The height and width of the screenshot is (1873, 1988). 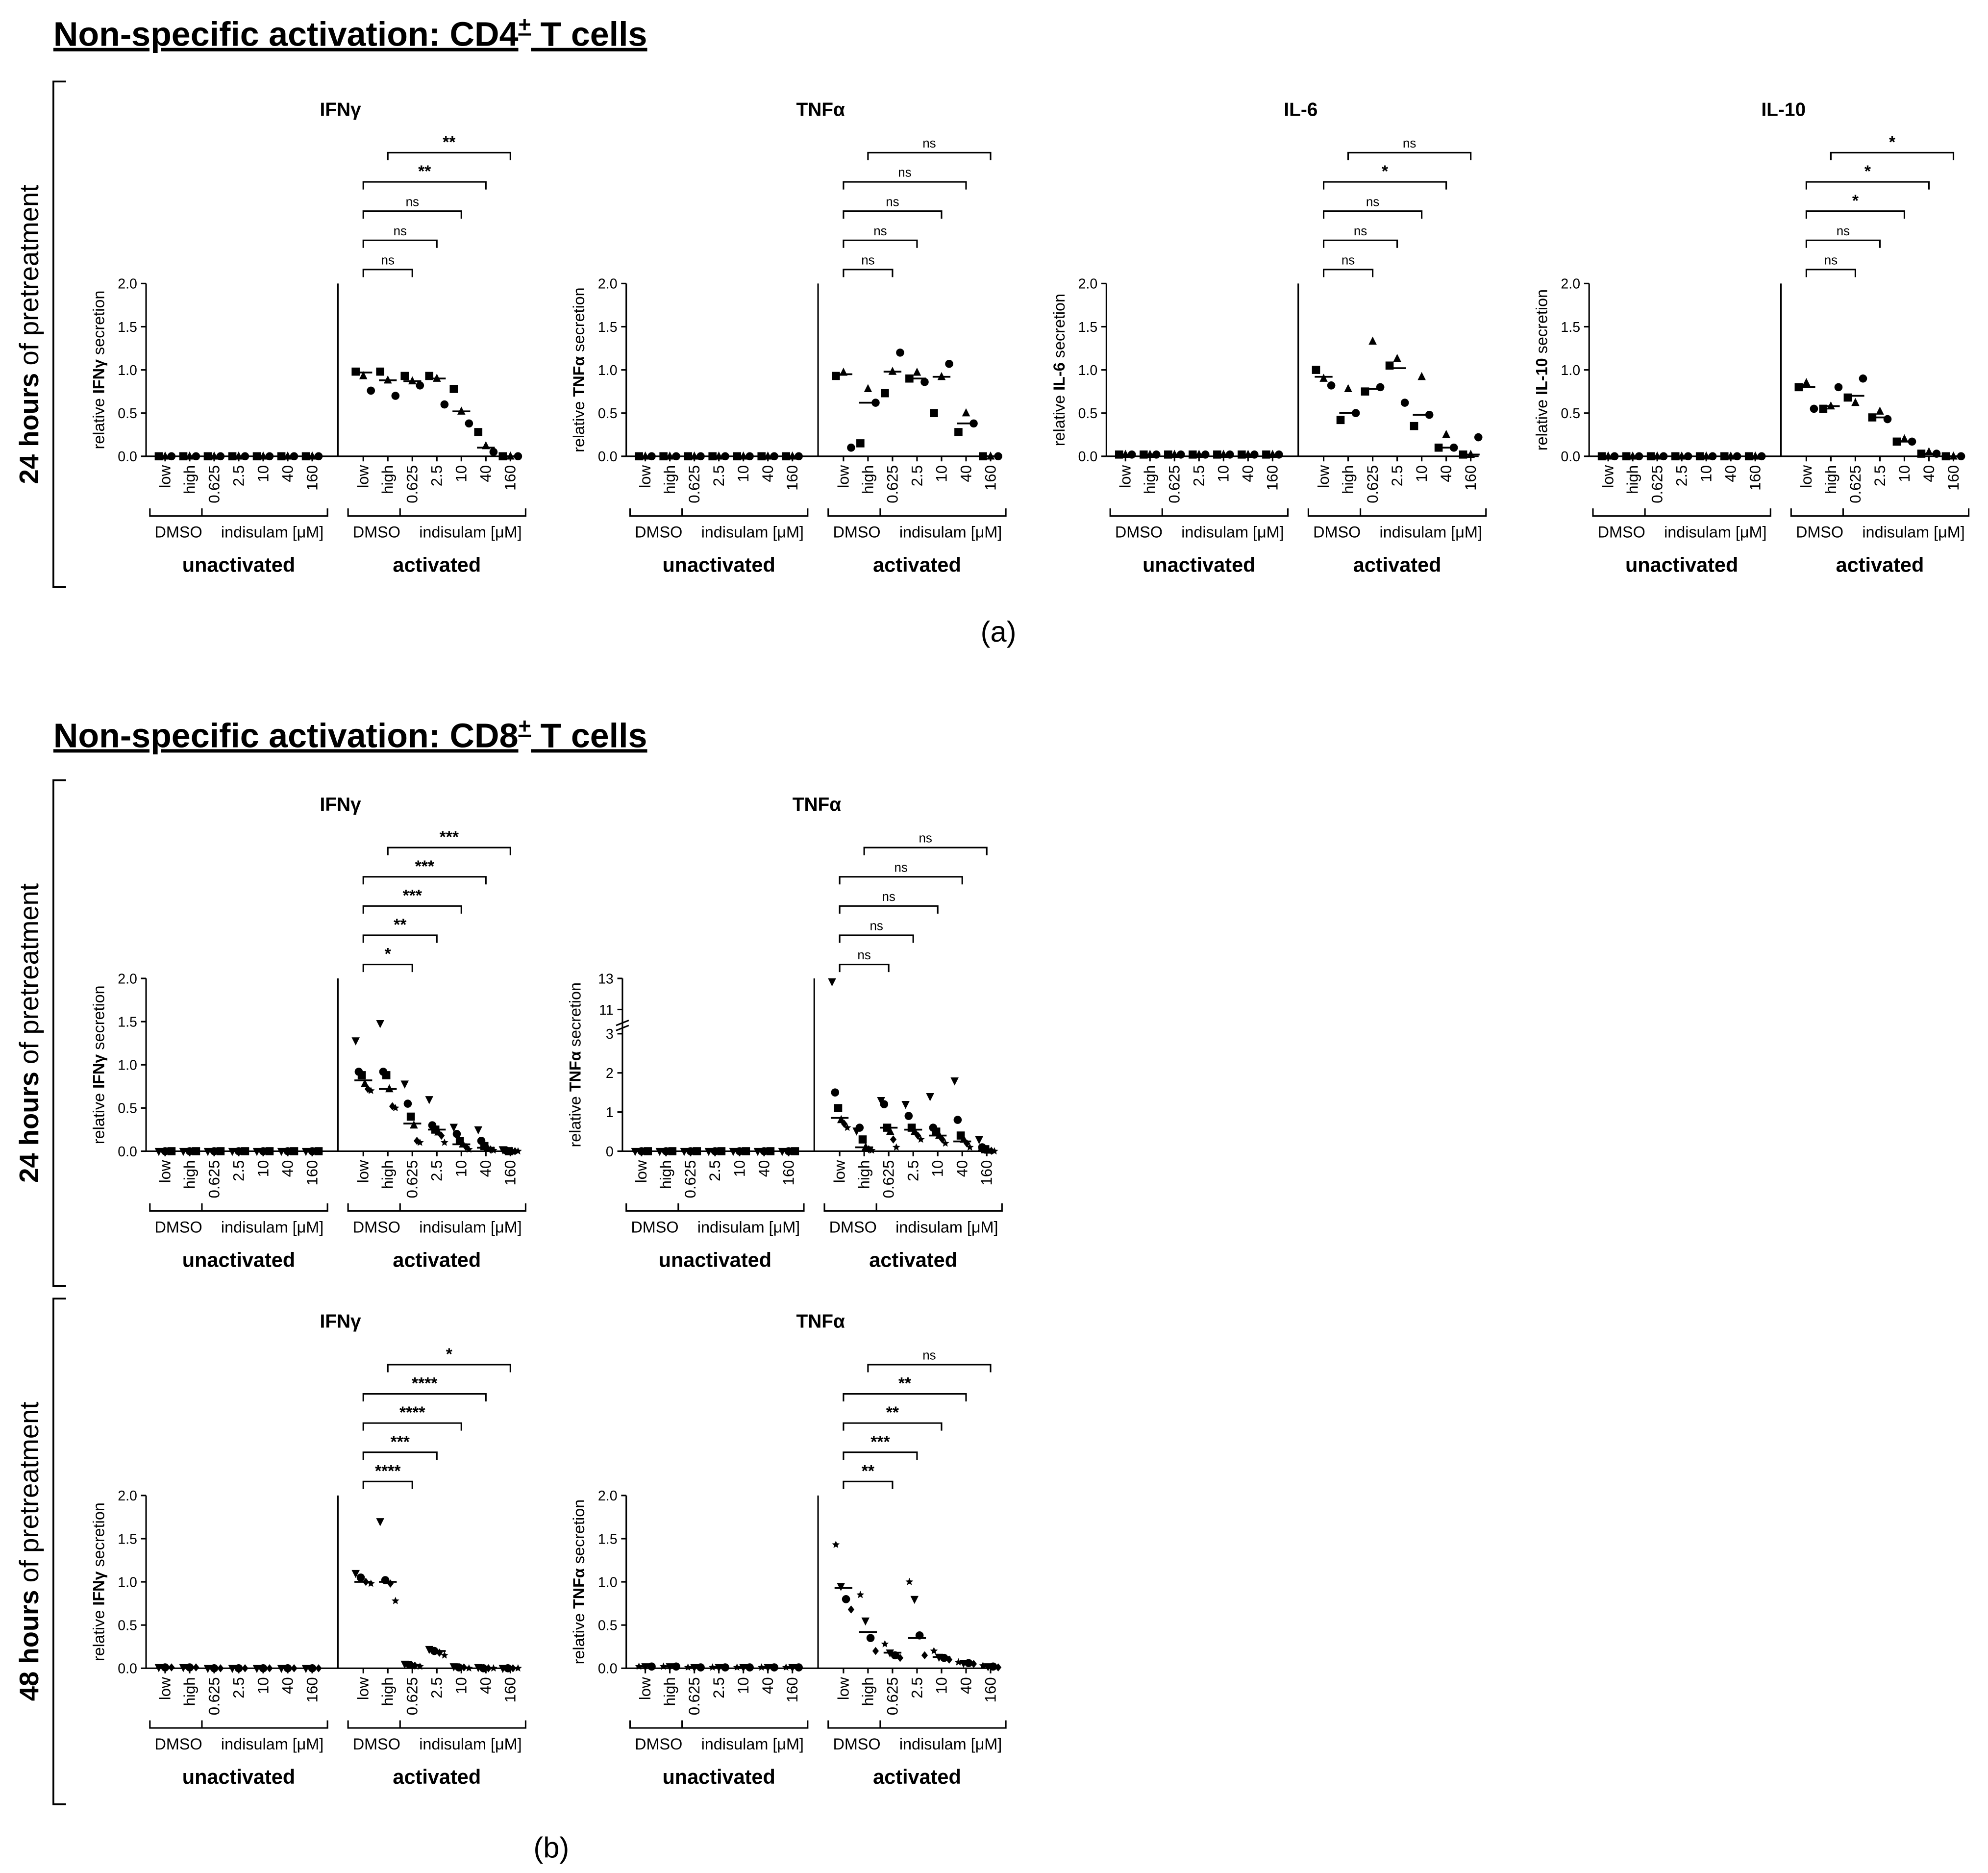 What do you see at coordinates (690, 1179) in the screenshot?
I see `x-tick-label: 0.625` at bounding box center [690, 1179].